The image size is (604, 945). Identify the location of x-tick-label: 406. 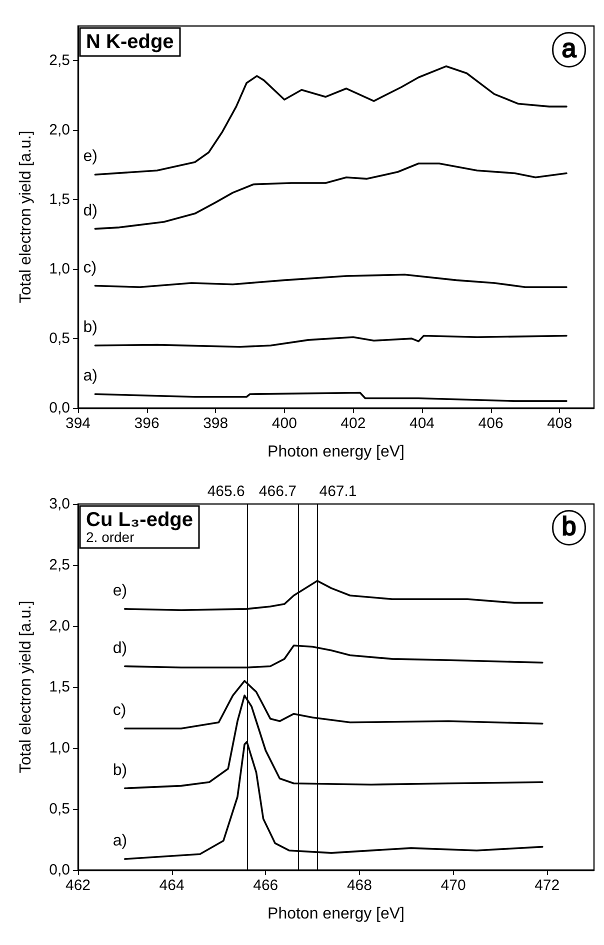
(491, 423).